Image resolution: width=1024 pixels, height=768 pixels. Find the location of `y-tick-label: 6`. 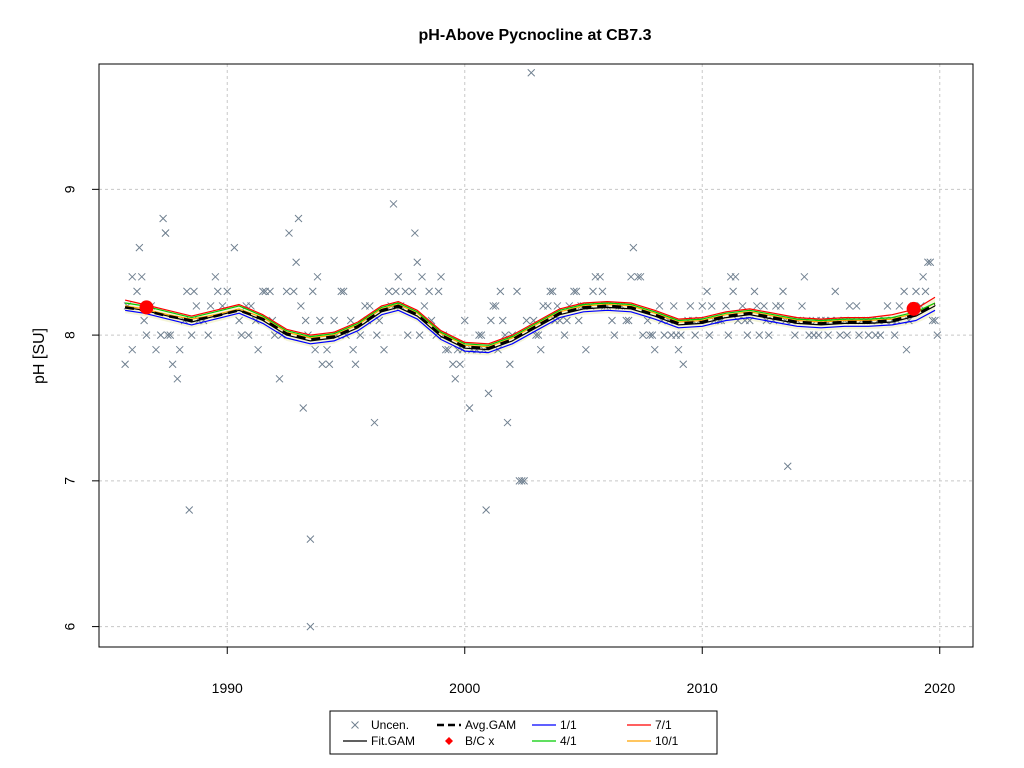

y-tick-label: 6 is located at coordinates (70, 626).